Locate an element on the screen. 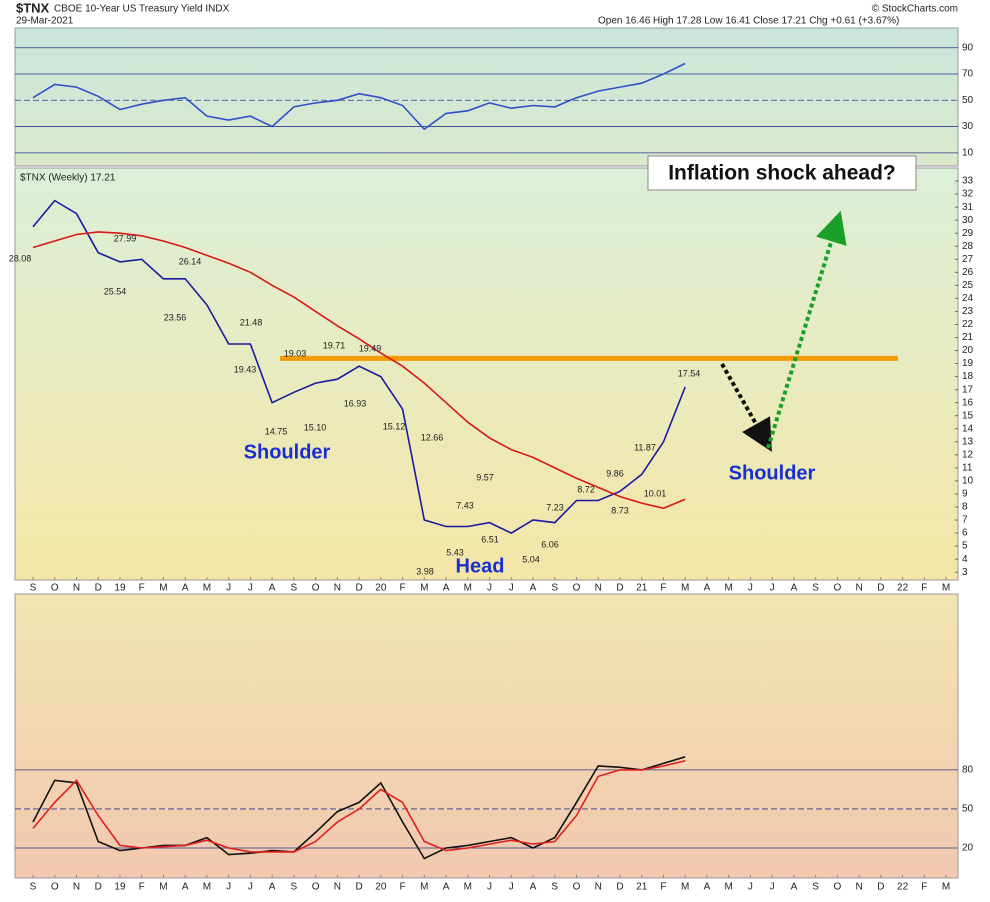 This screenshot has width=990, height=902. callout: Inflation shock ahead? is located at coordinates (782, 173).